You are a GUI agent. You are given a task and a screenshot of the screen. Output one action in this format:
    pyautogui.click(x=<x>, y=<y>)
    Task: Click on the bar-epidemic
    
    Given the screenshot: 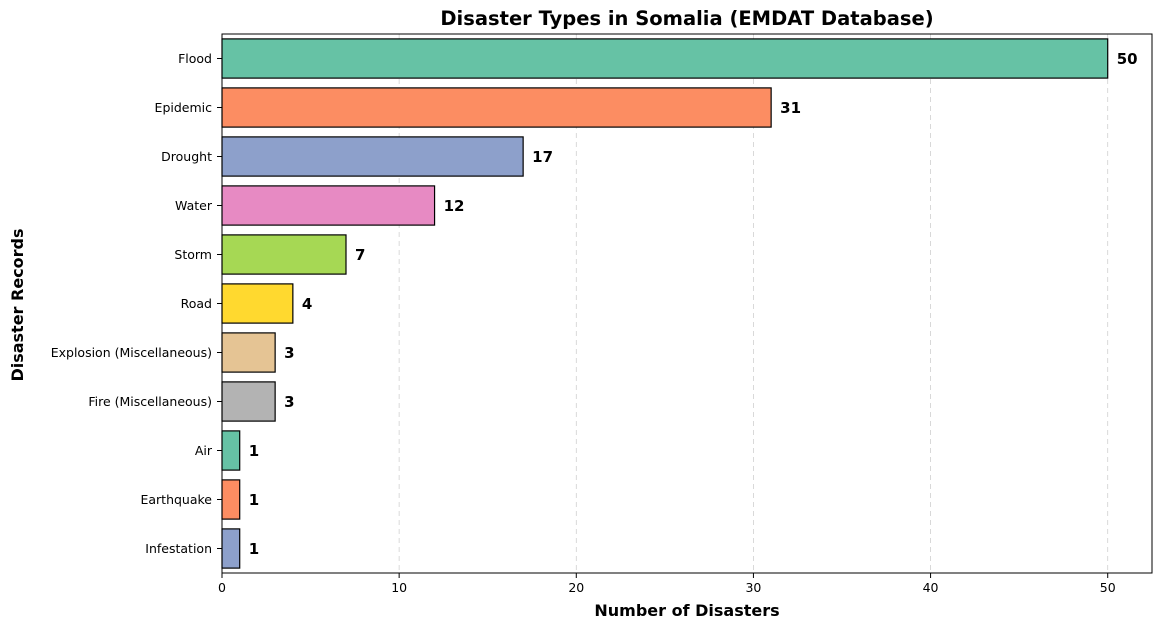 What is the action you would take?
    pyautogui.click(x=496, y=107)
    